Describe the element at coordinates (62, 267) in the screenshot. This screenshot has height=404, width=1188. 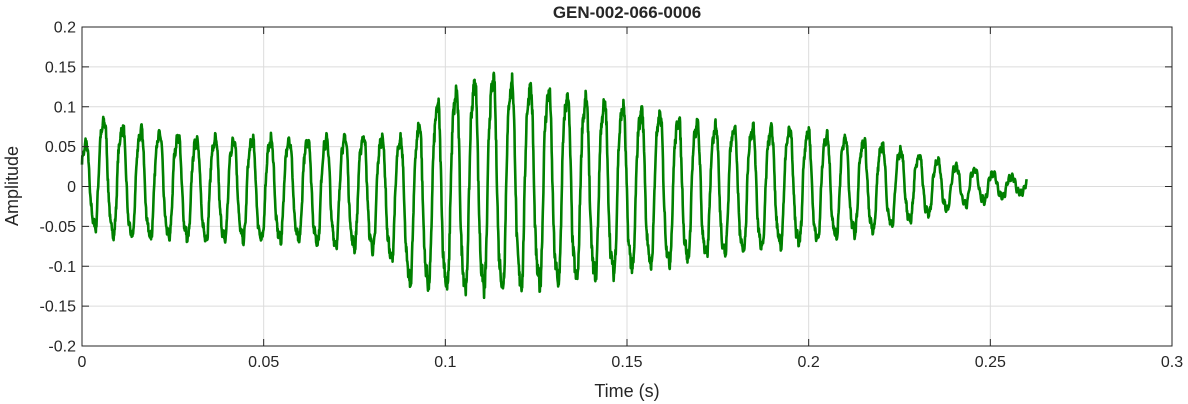
I see `y-tick-label: -0.1` at that location.